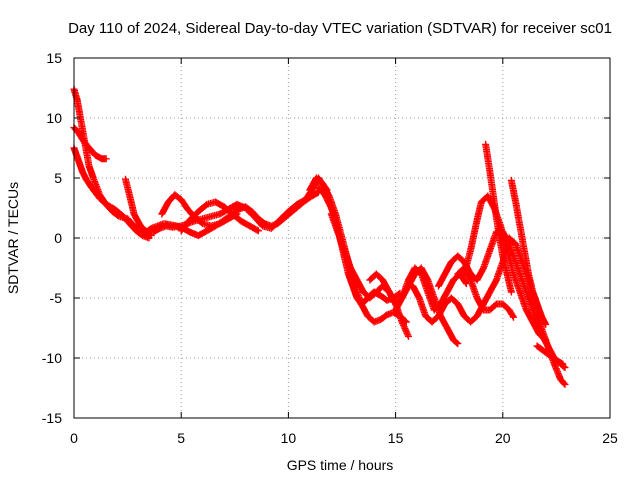 This screenshot has width=640, height=480. Describe the element at coordinates (181, 438) in the screenshot. I see `x-tick-label: 5` at that location.